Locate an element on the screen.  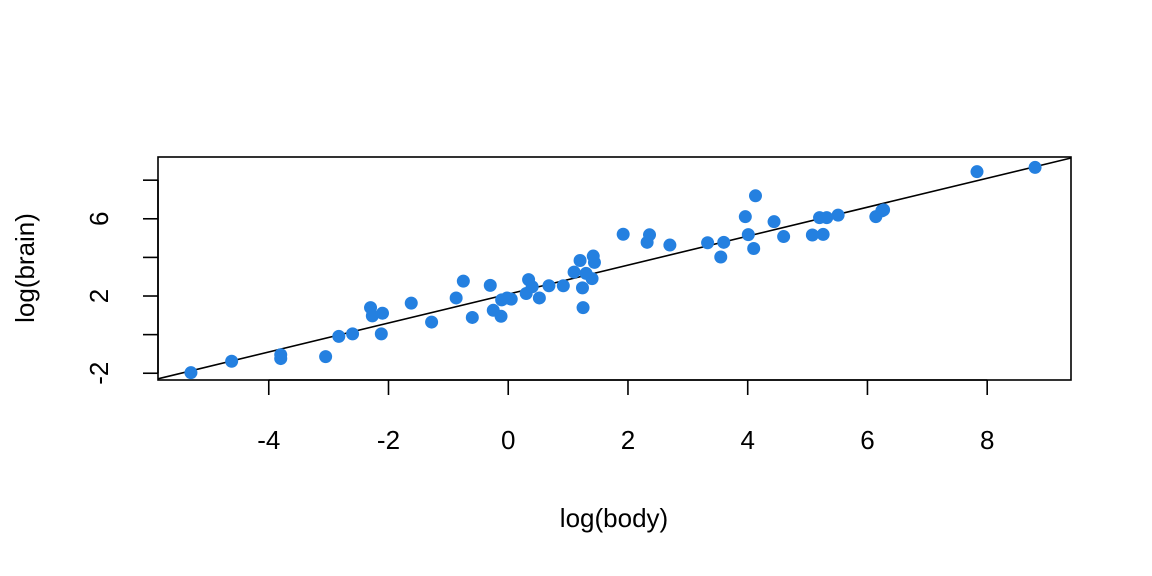
y-tick-label: 6 is located at coordinates (99, 219).